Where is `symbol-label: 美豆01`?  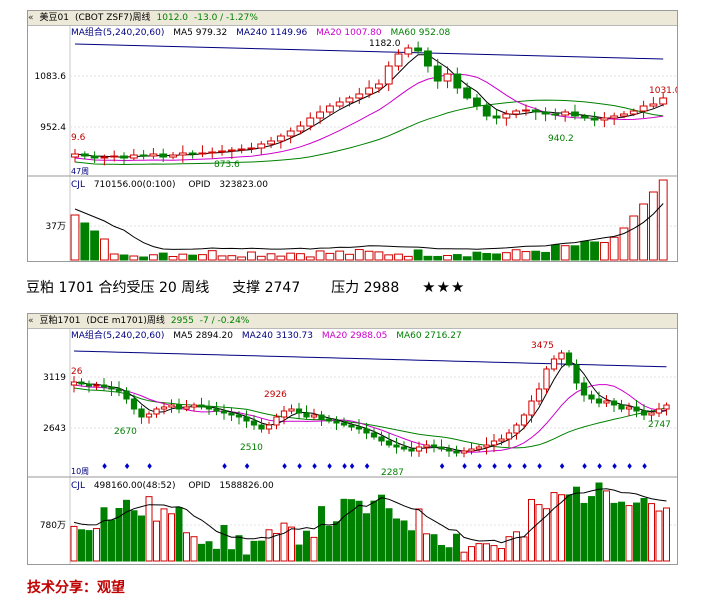
symbol-label: 美豆01 is located at coordinates (54, 18).